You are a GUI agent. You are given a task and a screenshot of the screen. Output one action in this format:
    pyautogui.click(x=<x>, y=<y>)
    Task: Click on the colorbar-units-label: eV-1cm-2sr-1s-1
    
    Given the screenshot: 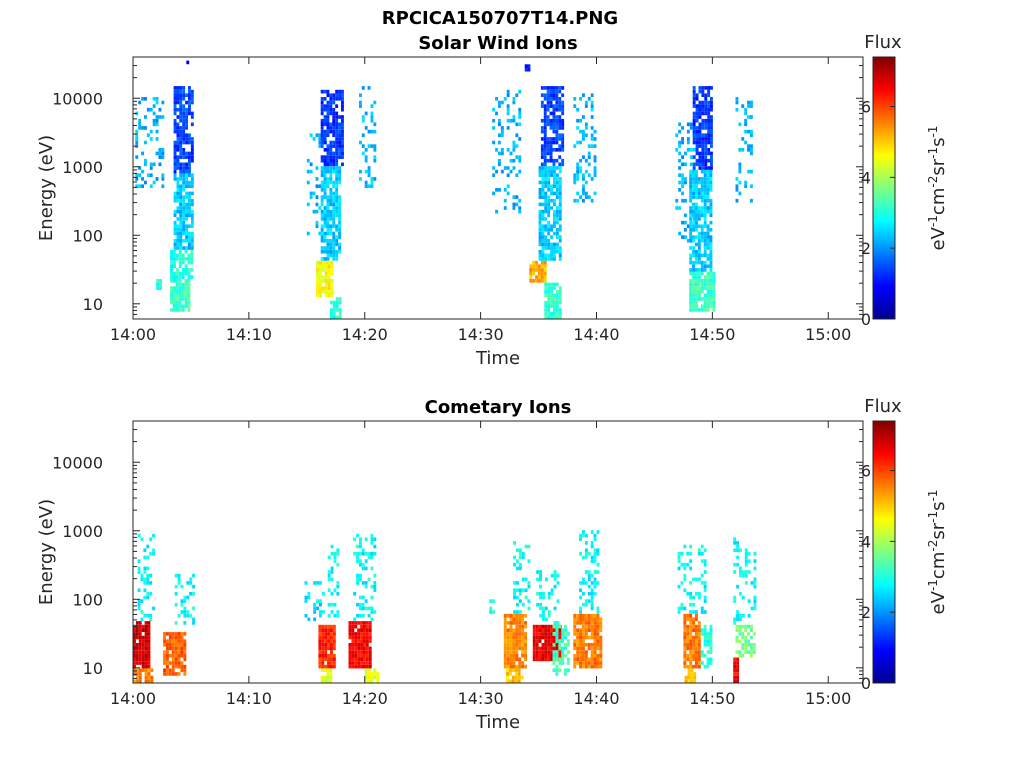 What is the action you would take?
    pyautogui.click(x=937, y=552)
    